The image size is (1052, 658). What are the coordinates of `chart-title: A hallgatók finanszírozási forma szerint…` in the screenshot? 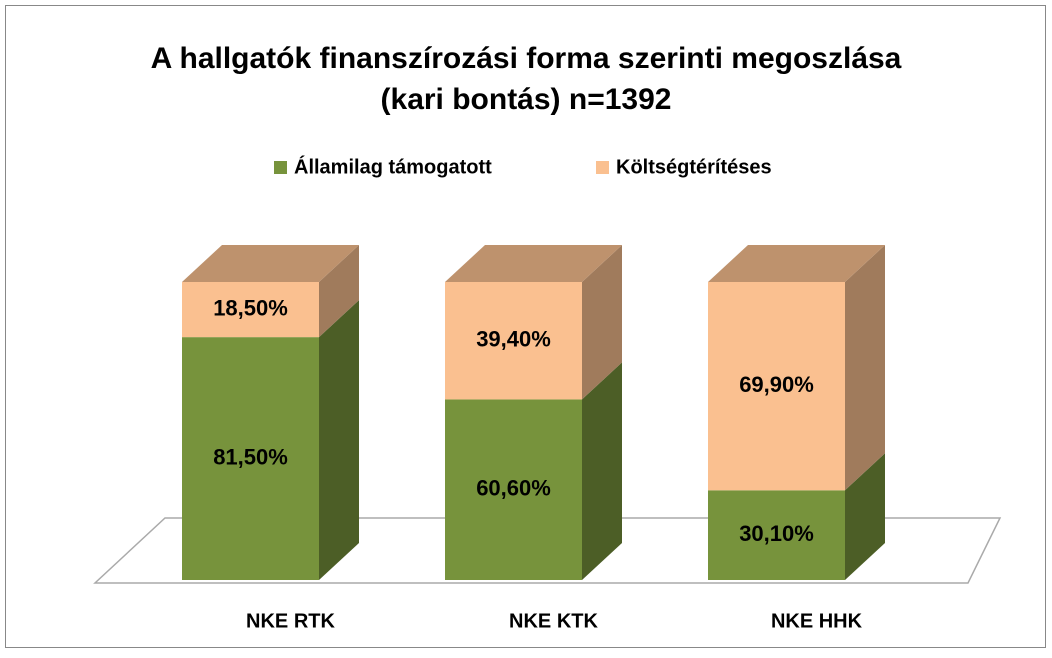 It's located at (526, 58).